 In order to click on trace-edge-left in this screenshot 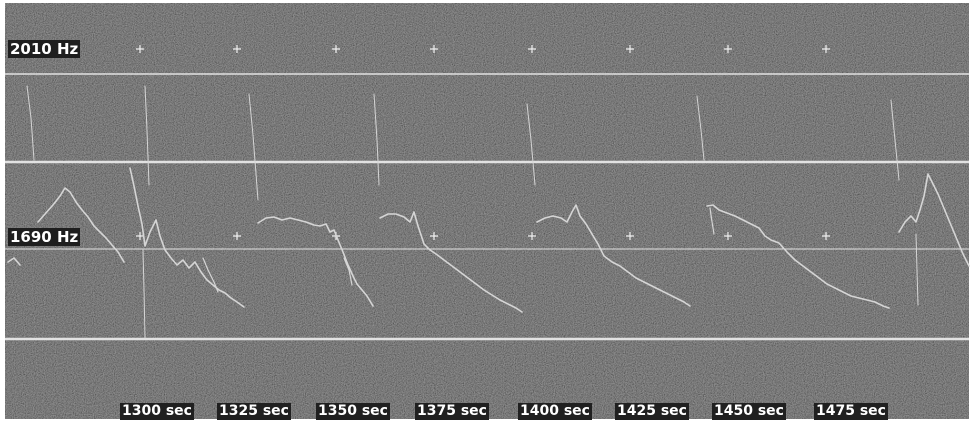, I will do `click(14, 261)`.